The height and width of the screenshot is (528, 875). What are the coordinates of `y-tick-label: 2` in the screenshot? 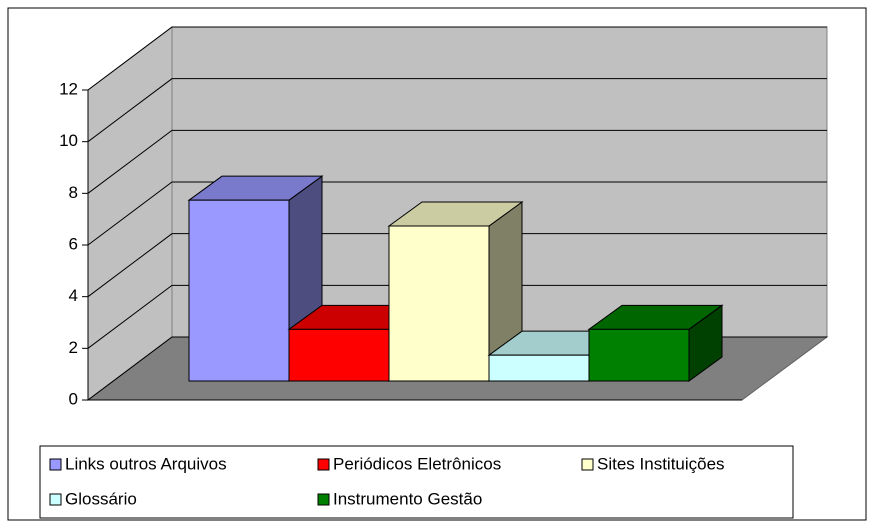 It's located at (73, 347).